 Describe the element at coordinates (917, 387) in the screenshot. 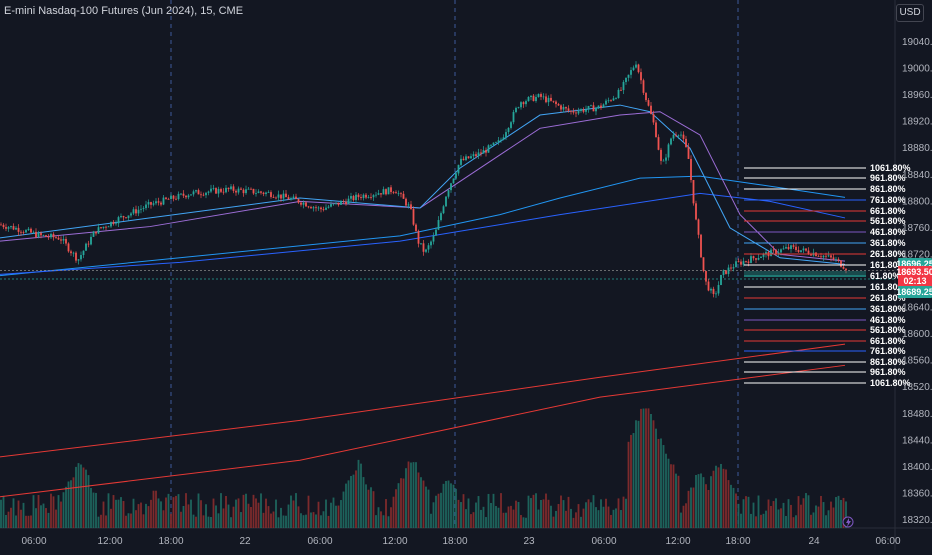

I see `y-tick-label: 18520.00` at that location.